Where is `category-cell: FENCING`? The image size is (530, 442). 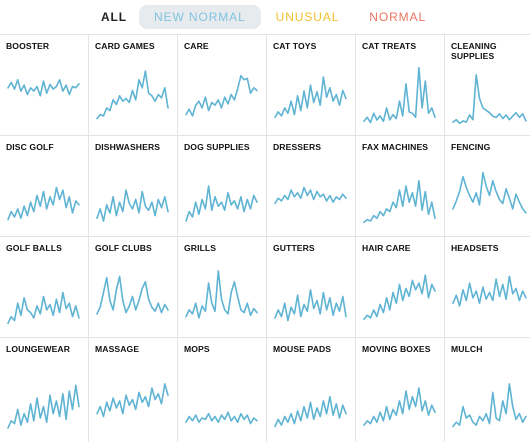 category-cell: FENCING is located at coordinates (487, 186).